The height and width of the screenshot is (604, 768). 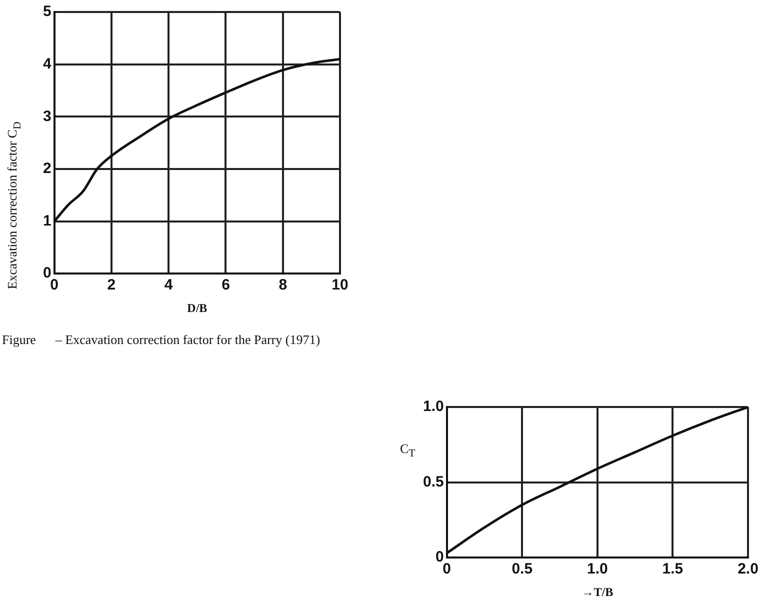 I want to click on y-tick-label: 5, so click(x=47, y=11).